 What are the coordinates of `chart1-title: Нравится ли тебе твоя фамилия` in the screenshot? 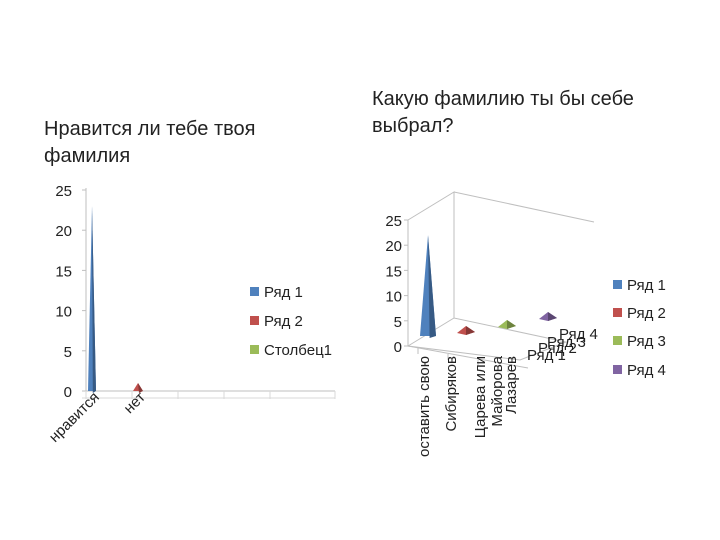 It's located at (150, 142).